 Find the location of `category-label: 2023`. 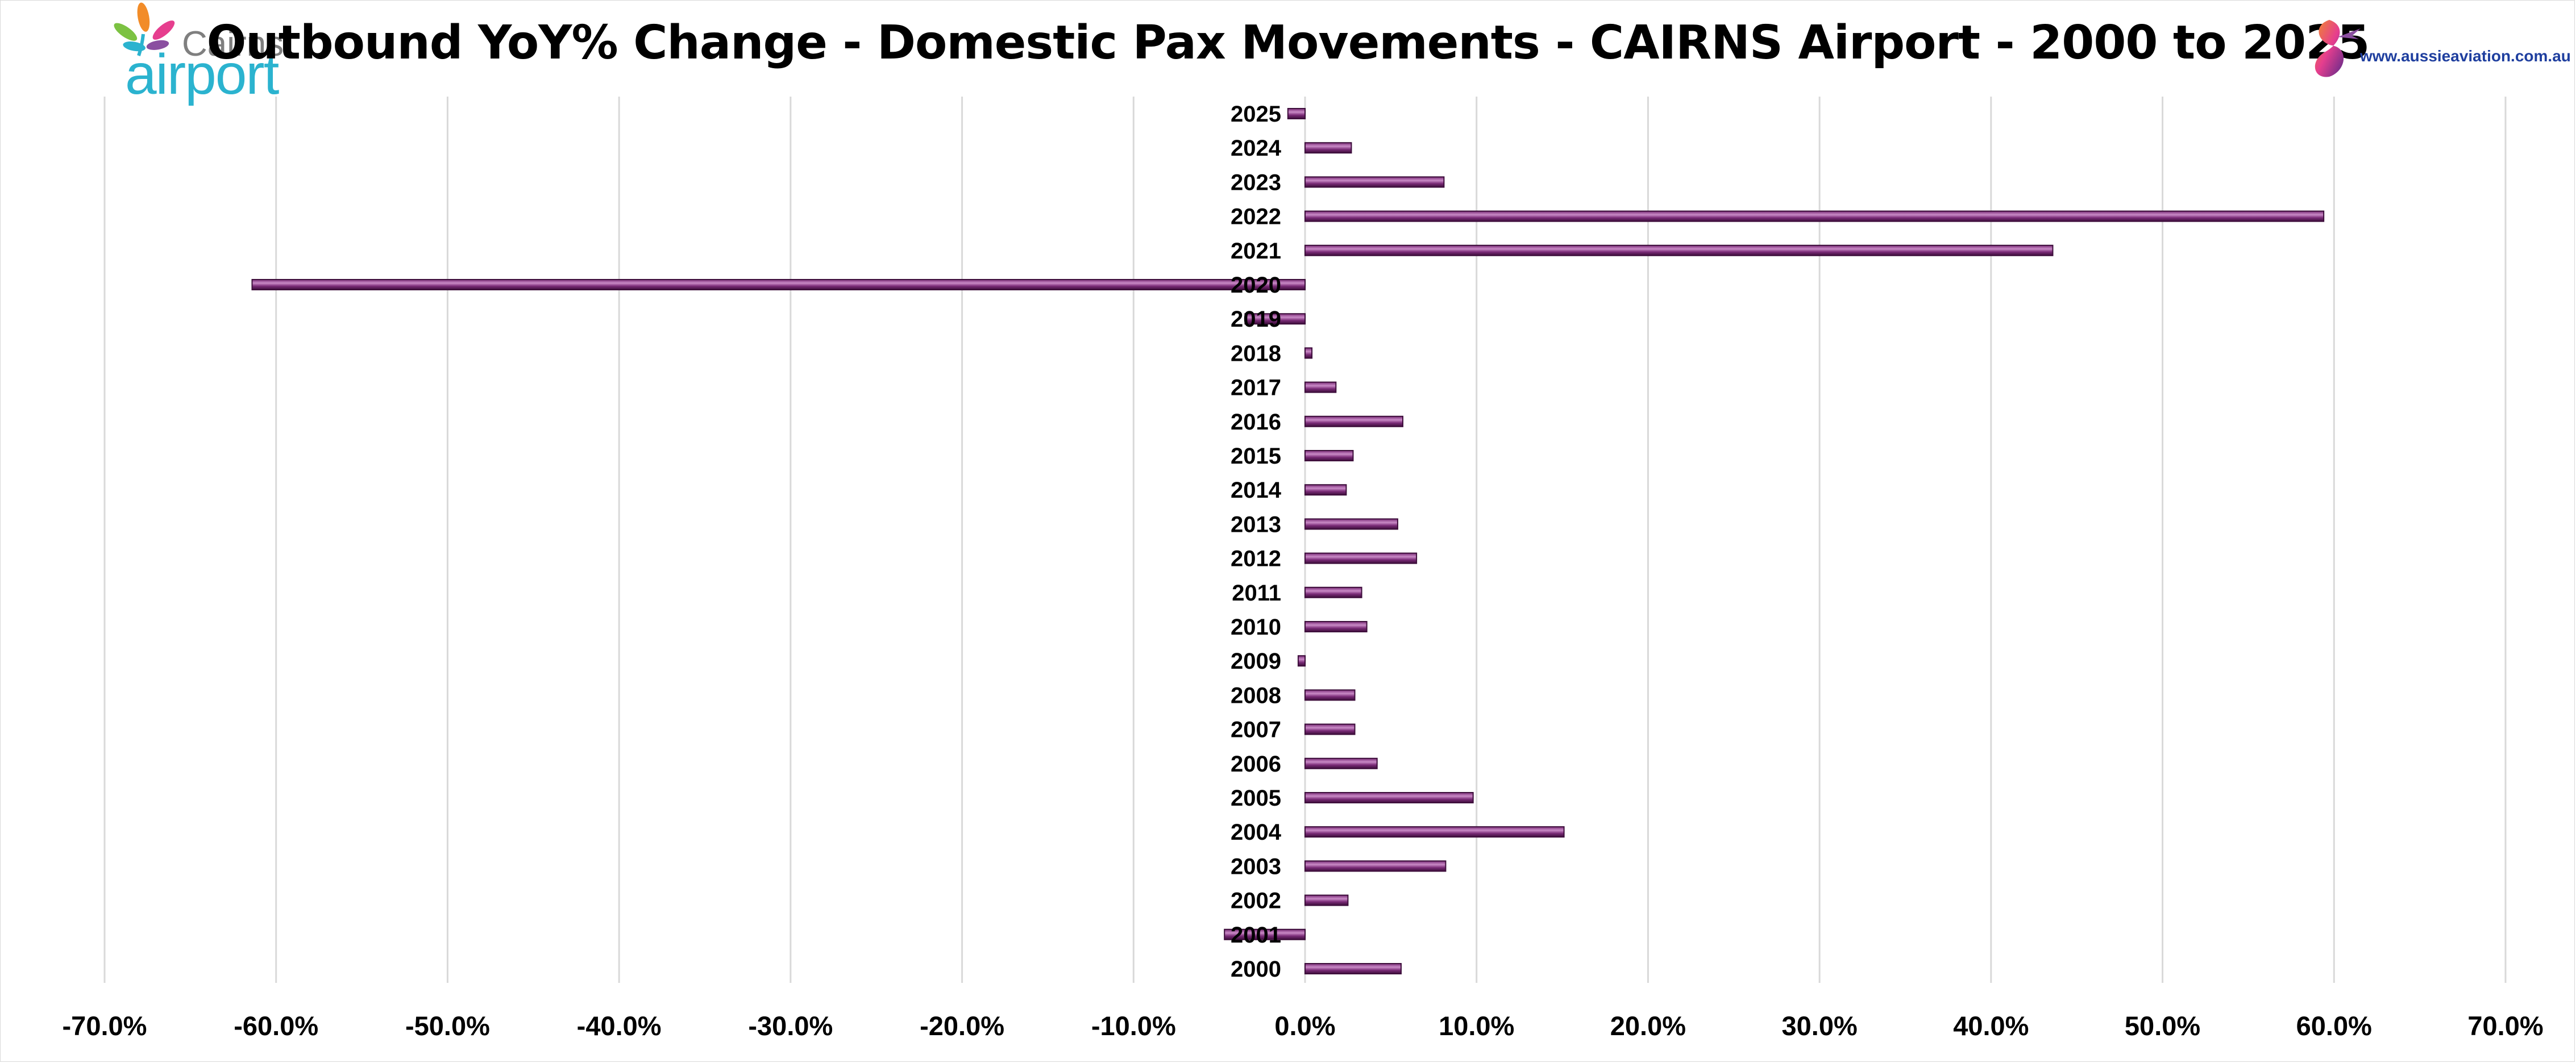

category-label: 2023 is located at coordinates (1256, 182).